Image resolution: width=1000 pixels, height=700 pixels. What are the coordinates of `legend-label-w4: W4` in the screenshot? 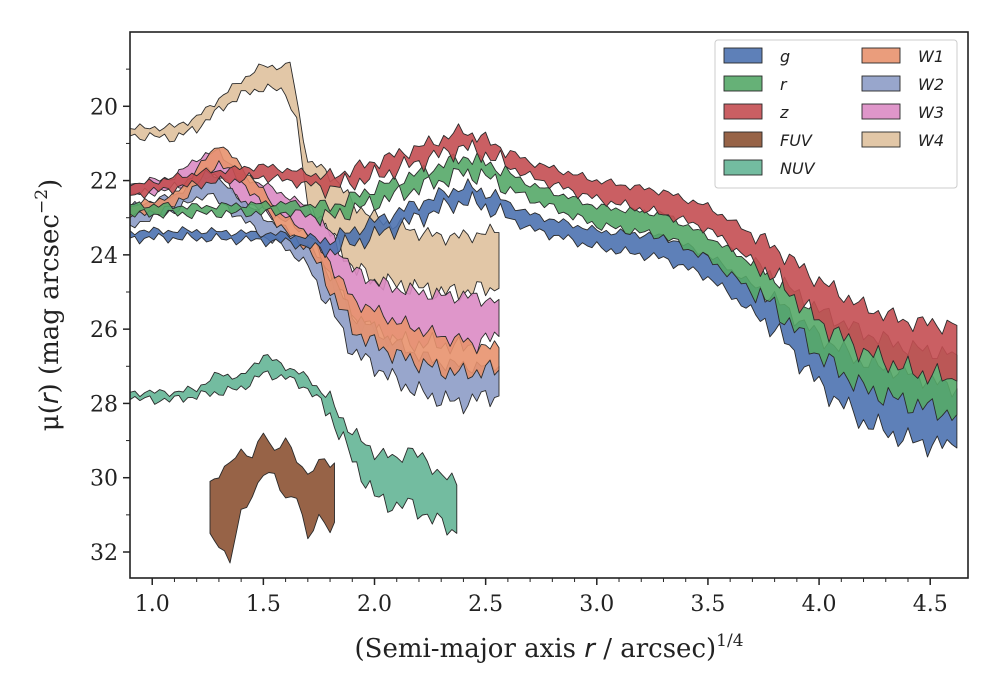 It's located at (931, 140).